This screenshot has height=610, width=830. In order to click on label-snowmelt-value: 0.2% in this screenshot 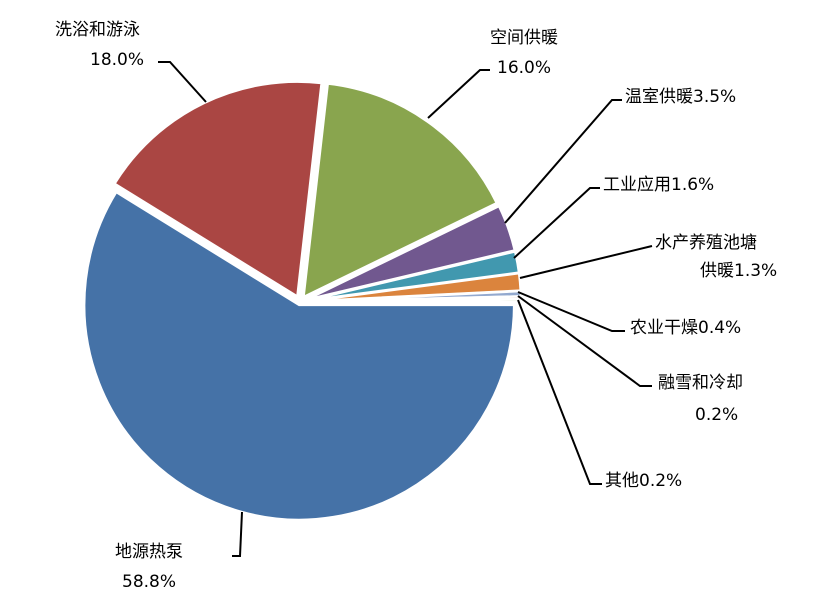, I will do `click(717, 415)`.